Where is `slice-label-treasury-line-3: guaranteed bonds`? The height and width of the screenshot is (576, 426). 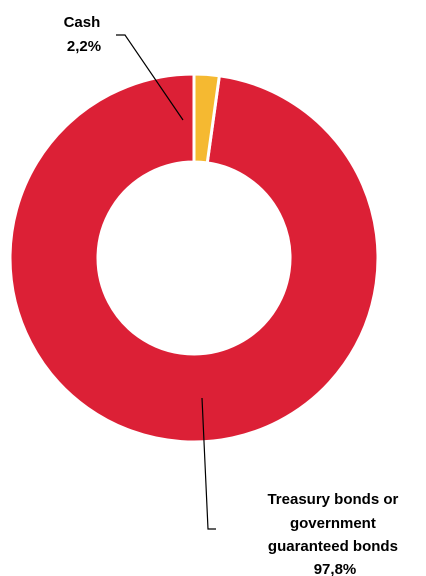 slice-label-treasury-line-3: guaranteed bonds is located at coordinates (333, 546).